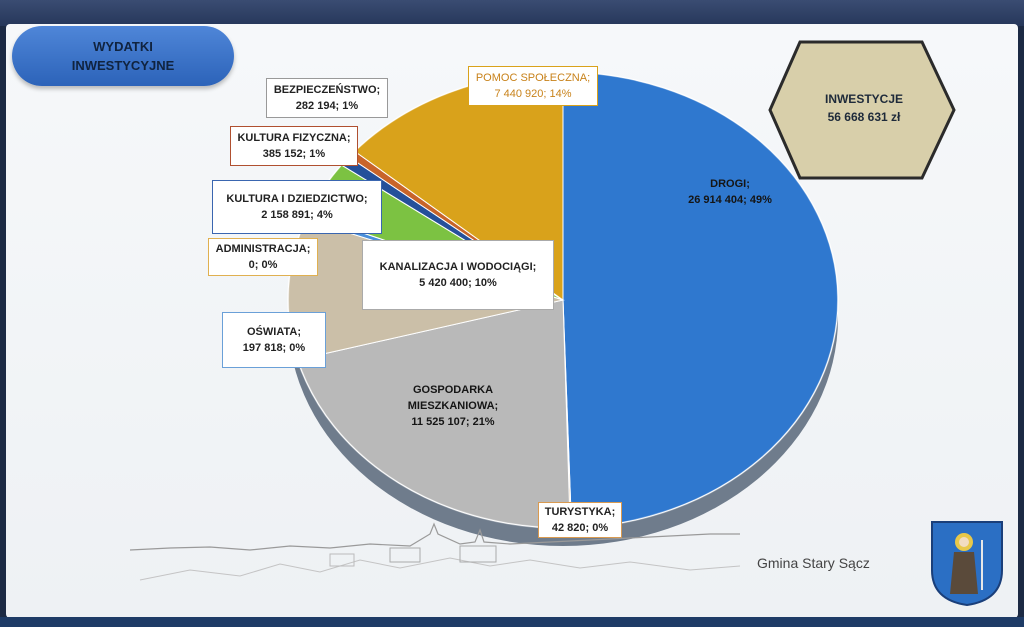  What do you see at coordinates (327, 90) in the screenshot?
I see `label-bezpieczenstwo-name: BEZPIECZEŃSTWO;` at bounding box center [327, 90].